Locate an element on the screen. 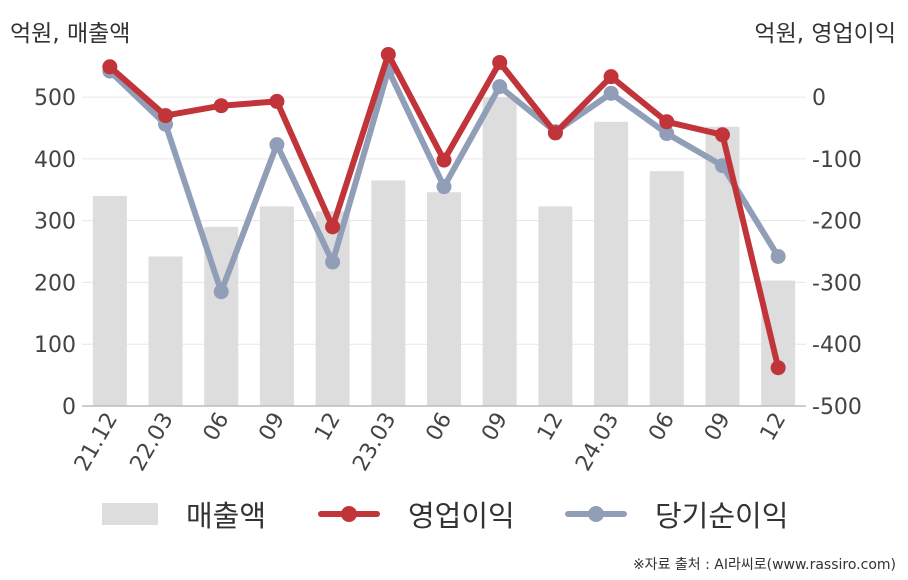  left-tick-label: 500 is located at coordinates (55, 98).